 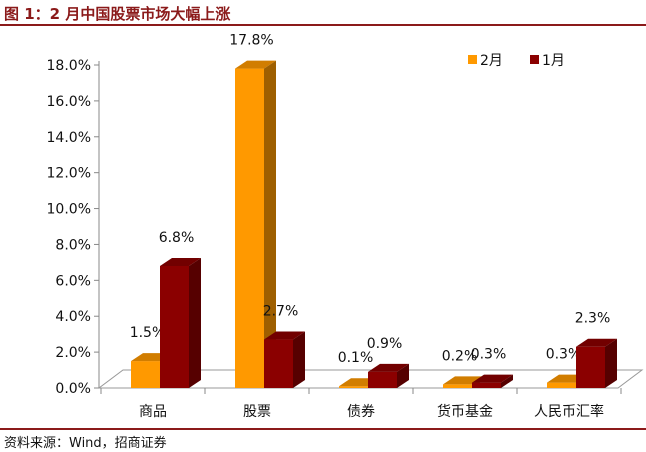 What do you see at coordinates (69, 174) in the screenshot?
I see `y-tick-label: 12.0%` at bounding box center [69, 174].